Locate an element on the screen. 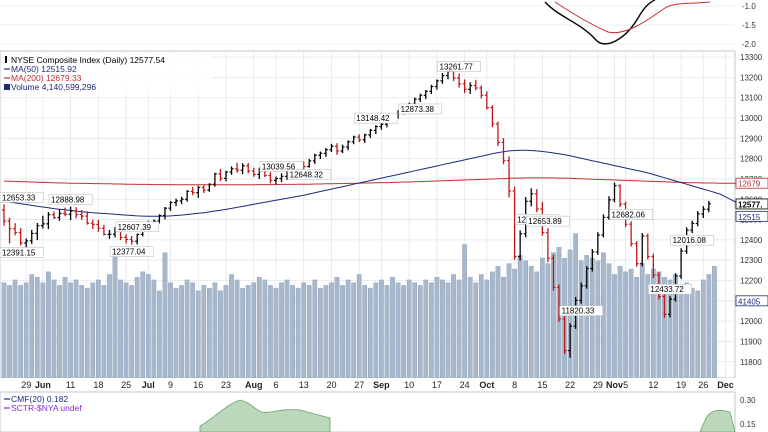  cmf-legend: CMF(20) 0.182 SCTR-$NYA undef is located at coordinates (47, 403).